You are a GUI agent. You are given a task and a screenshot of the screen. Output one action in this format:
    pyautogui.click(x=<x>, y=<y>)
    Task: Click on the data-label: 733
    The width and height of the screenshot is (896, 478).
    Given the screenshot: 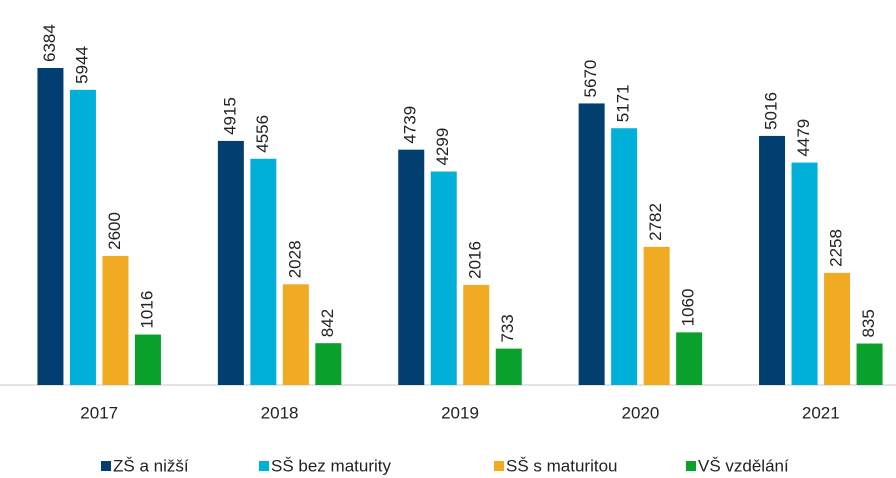 What is the action you would take?
    pyautogui.click(x=507, y=328)
    